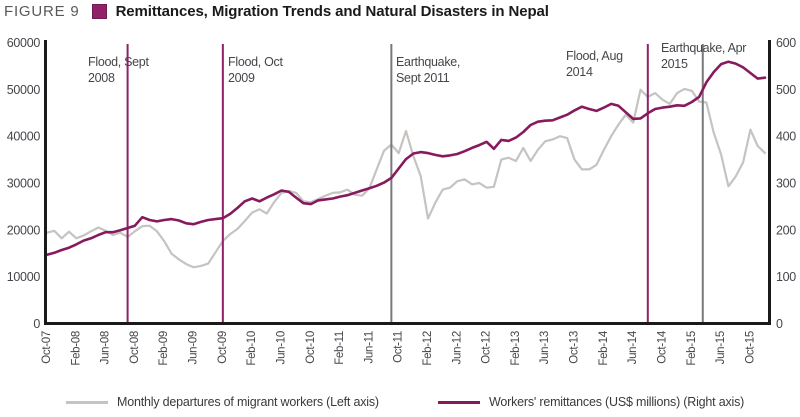  I want to click on x-axis-tick-label: Oct-07, so click(47, 347).